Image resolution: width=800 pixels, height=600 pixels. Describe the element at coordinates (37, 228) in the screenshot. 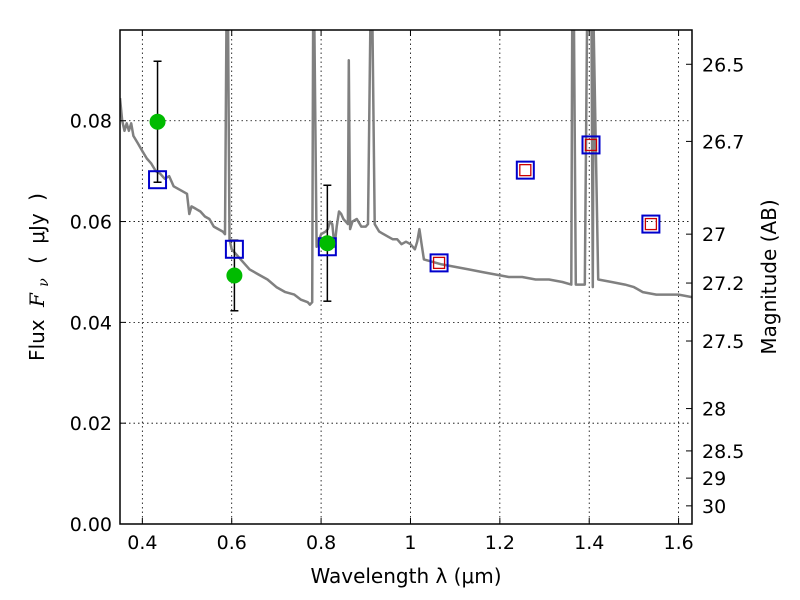

I see `y-axis-label-unit: μJy` at that location.